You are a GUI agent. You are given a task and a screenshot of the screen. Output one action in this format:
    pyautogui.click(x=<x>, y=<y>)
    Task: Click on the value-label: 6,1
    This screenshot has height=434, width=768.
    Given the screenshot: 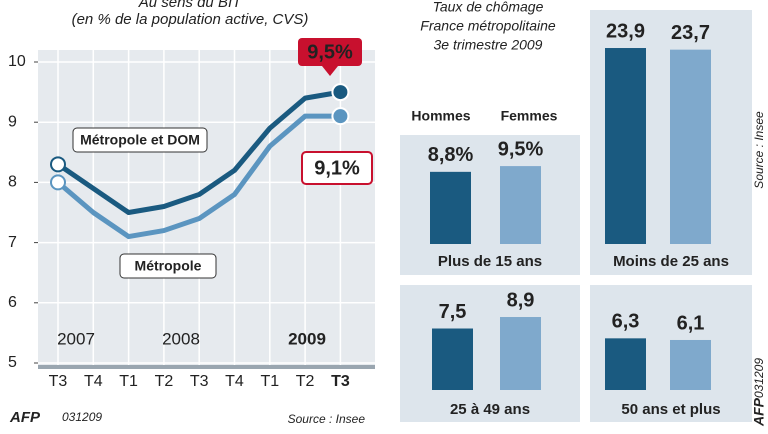 What is the action you would take?
    pyautogui.click(x=691, y=323)
    